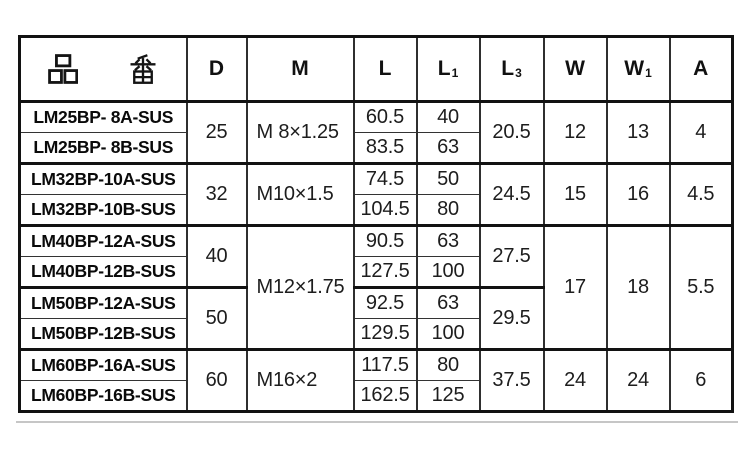  I want to click on w-cell: 24, so click(575, 380).